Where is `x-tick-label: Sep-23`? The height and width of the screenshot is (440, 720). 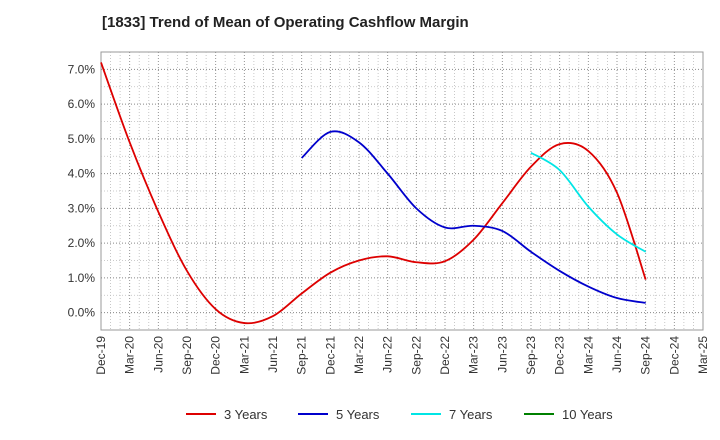 x-tick-label: Sep-23 is located at coordinates (531, 355).